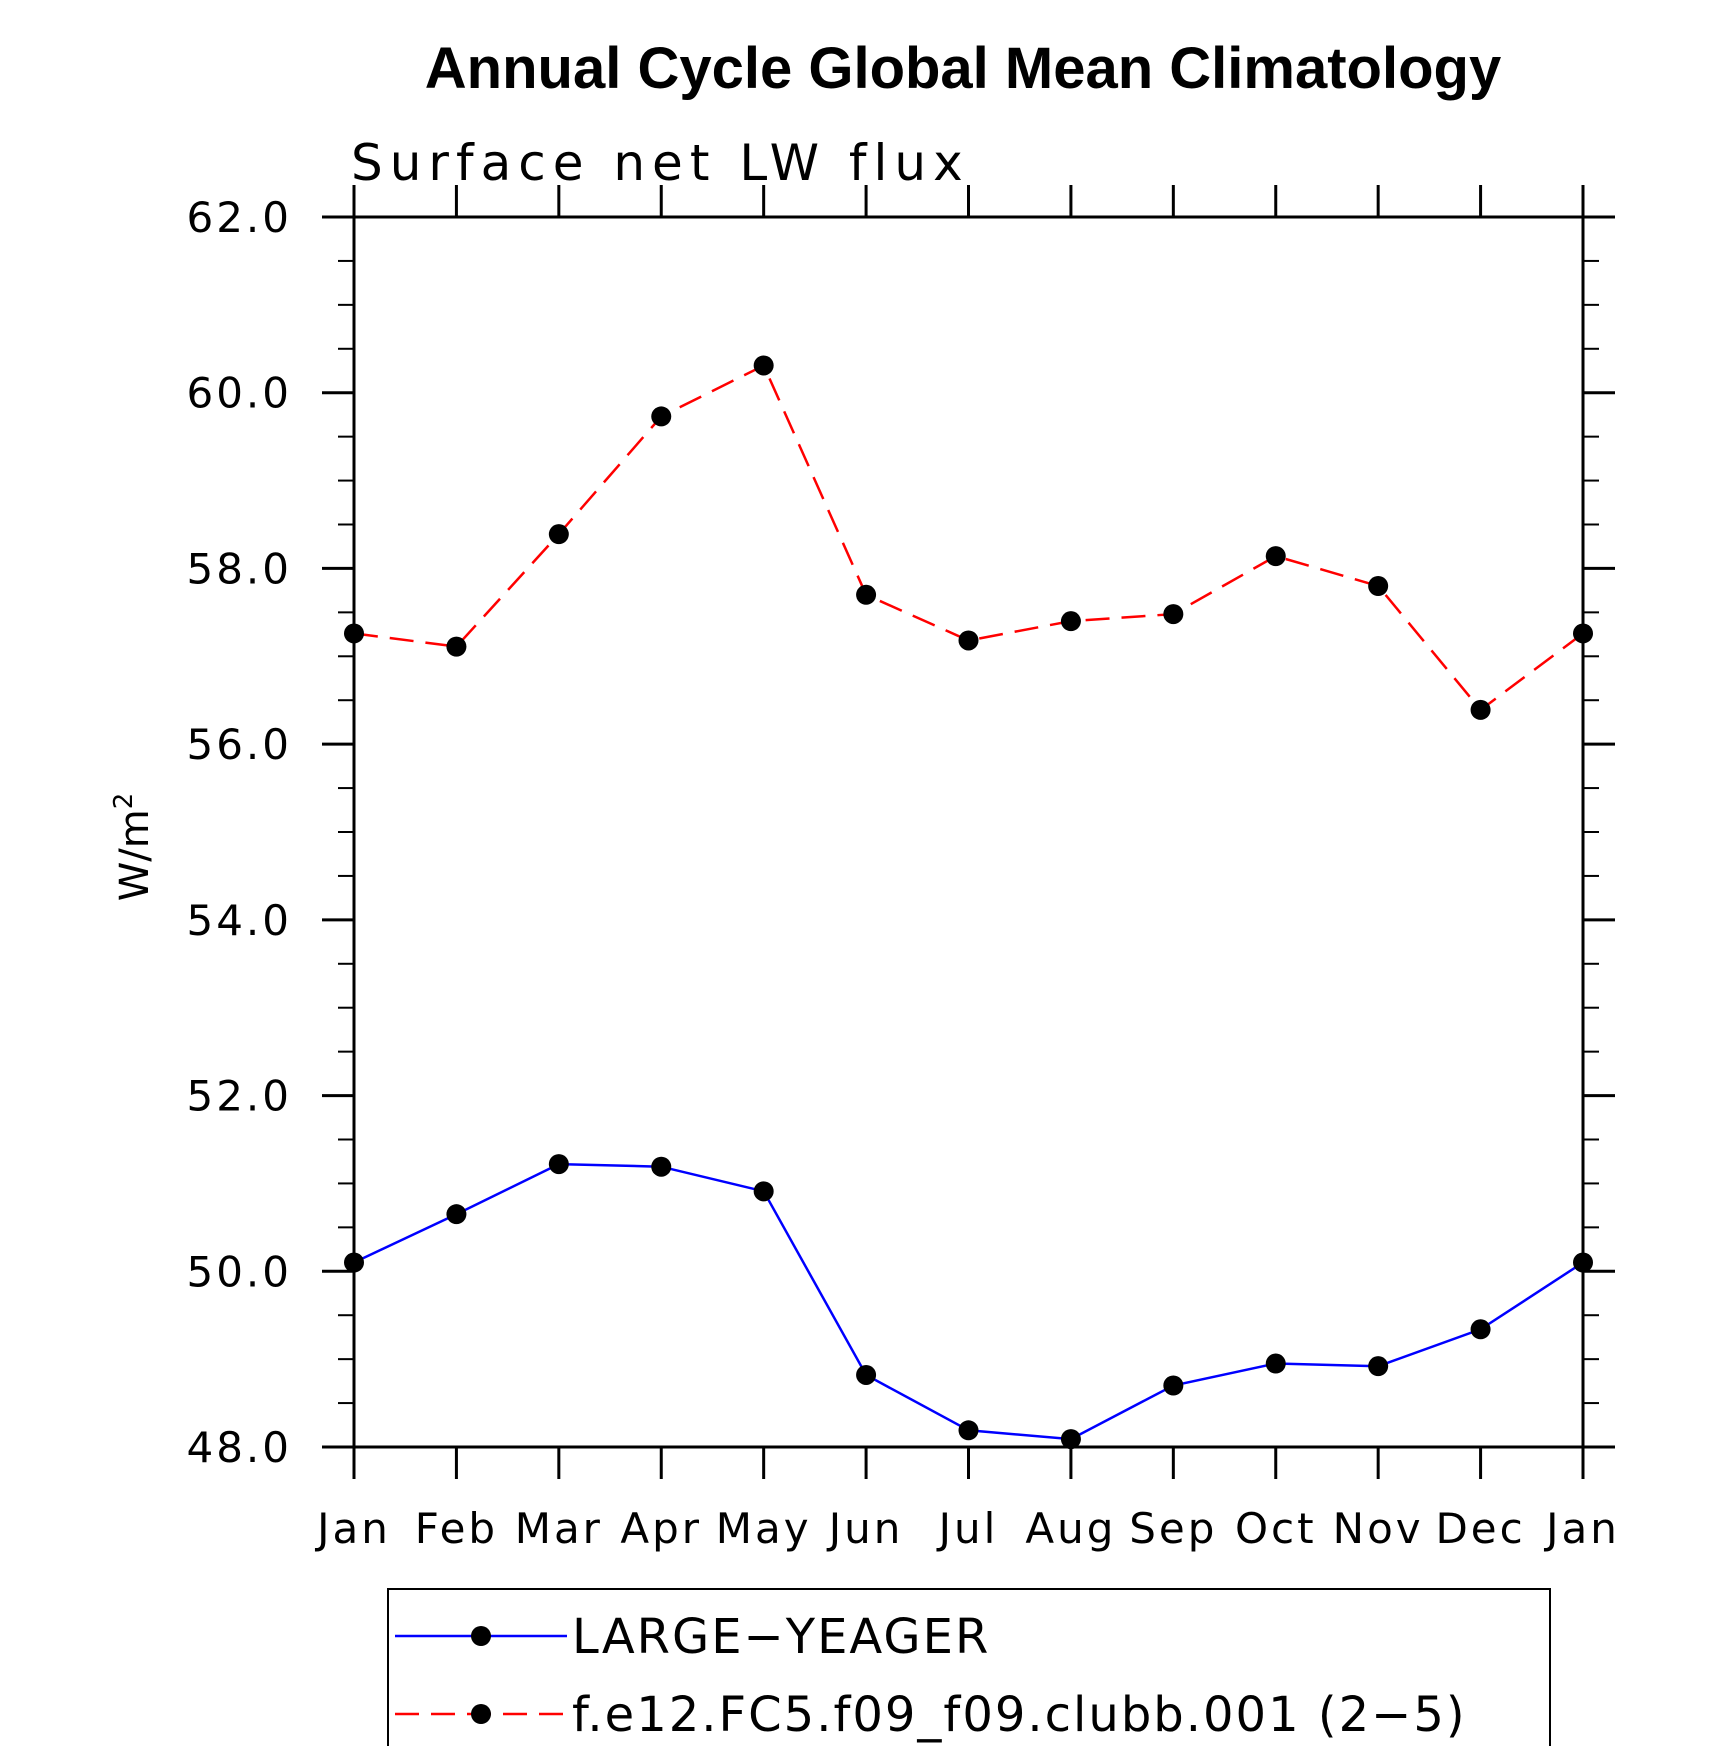 The height and width of the screenshot is (1746, 1710). Describe the element at coordinates (967, 1528) in the screenshot. I see `x-tick-label: Jul` at that location.